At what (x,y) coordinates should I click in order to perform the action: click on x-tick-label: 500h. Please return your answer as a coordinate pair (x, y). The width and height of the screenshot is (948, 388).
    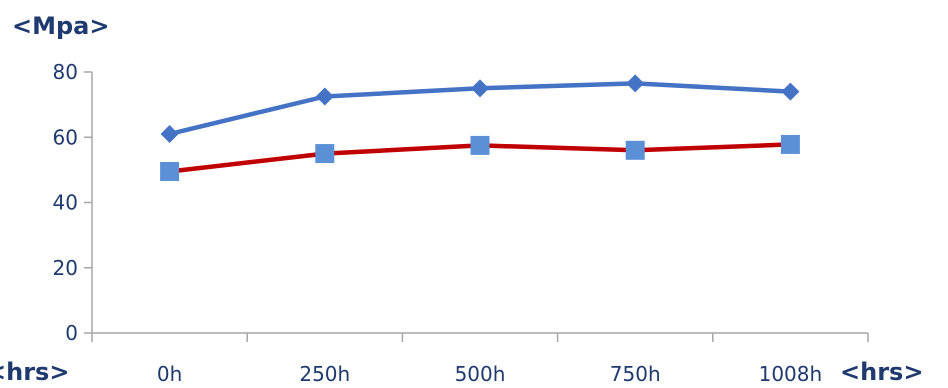
    Looking at the image, I should click on (480, 374).